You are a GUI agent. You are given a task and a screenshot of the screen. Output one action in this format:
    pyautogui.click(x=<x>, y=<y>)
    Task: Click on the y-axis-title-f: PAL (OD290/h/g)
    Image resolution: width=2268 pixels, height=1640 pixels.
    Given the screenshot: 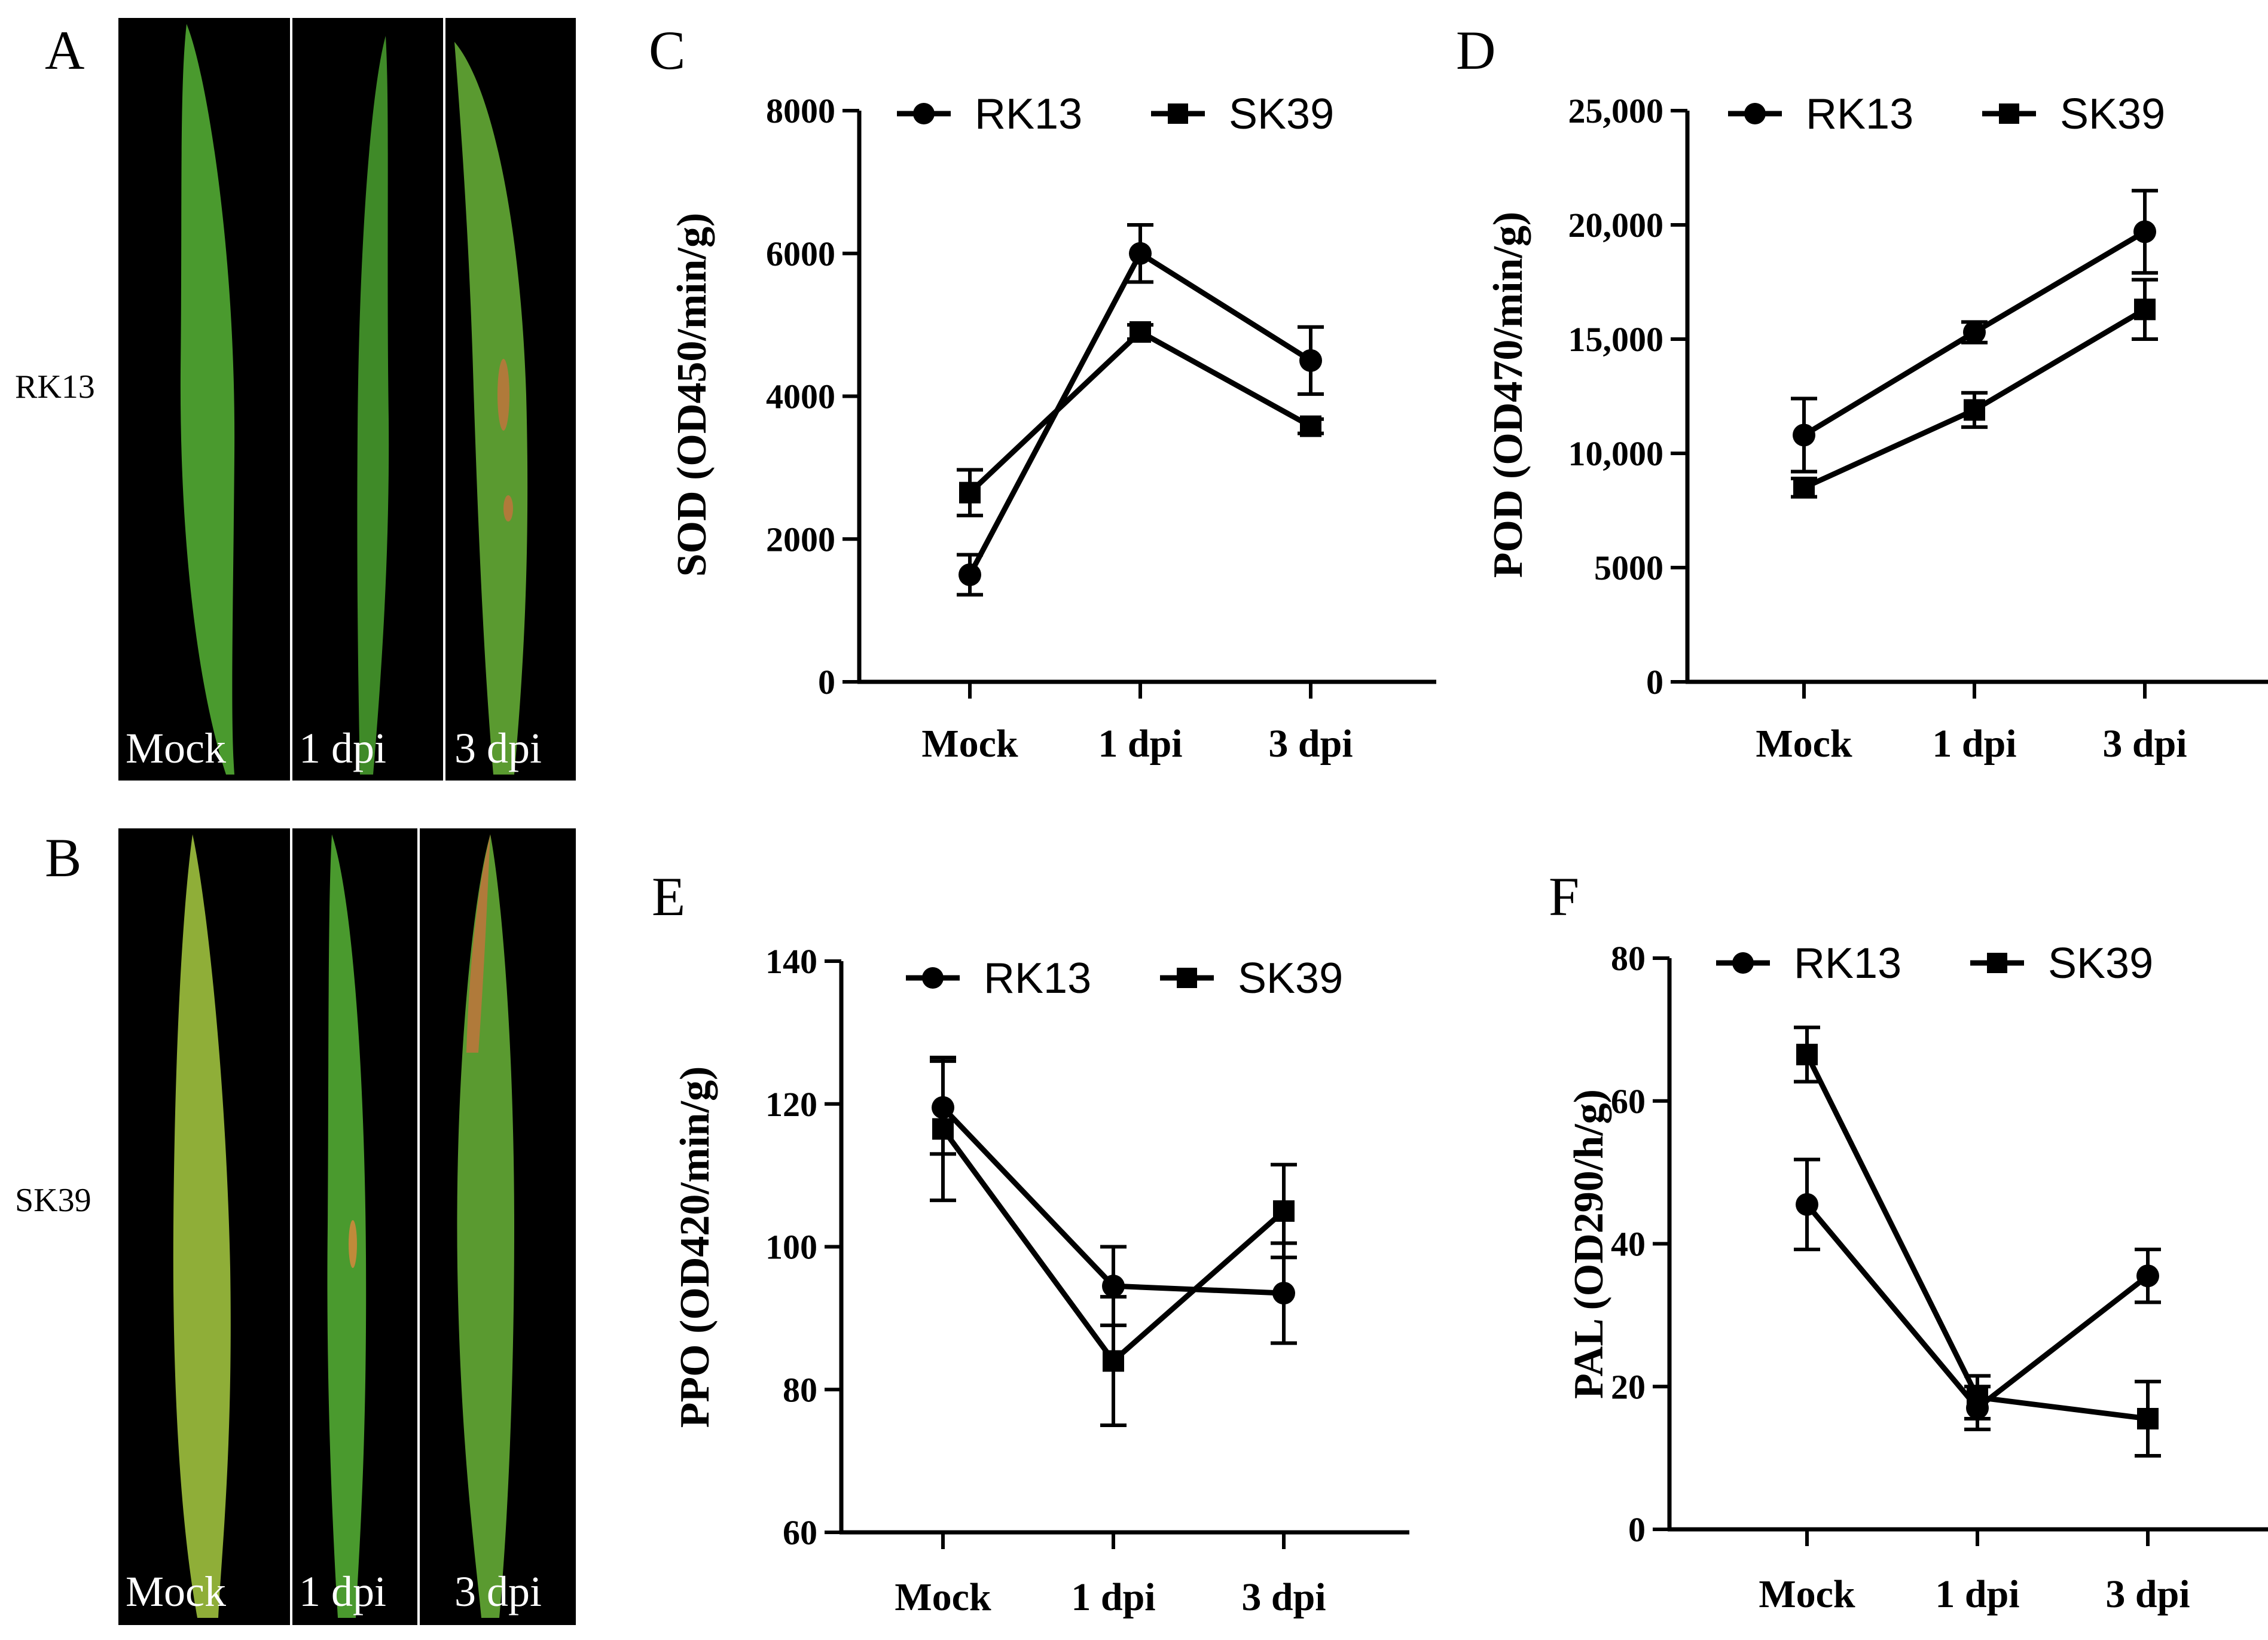 What is the action you would take?
    pyautogui.click(x=1589, y=1244)
    